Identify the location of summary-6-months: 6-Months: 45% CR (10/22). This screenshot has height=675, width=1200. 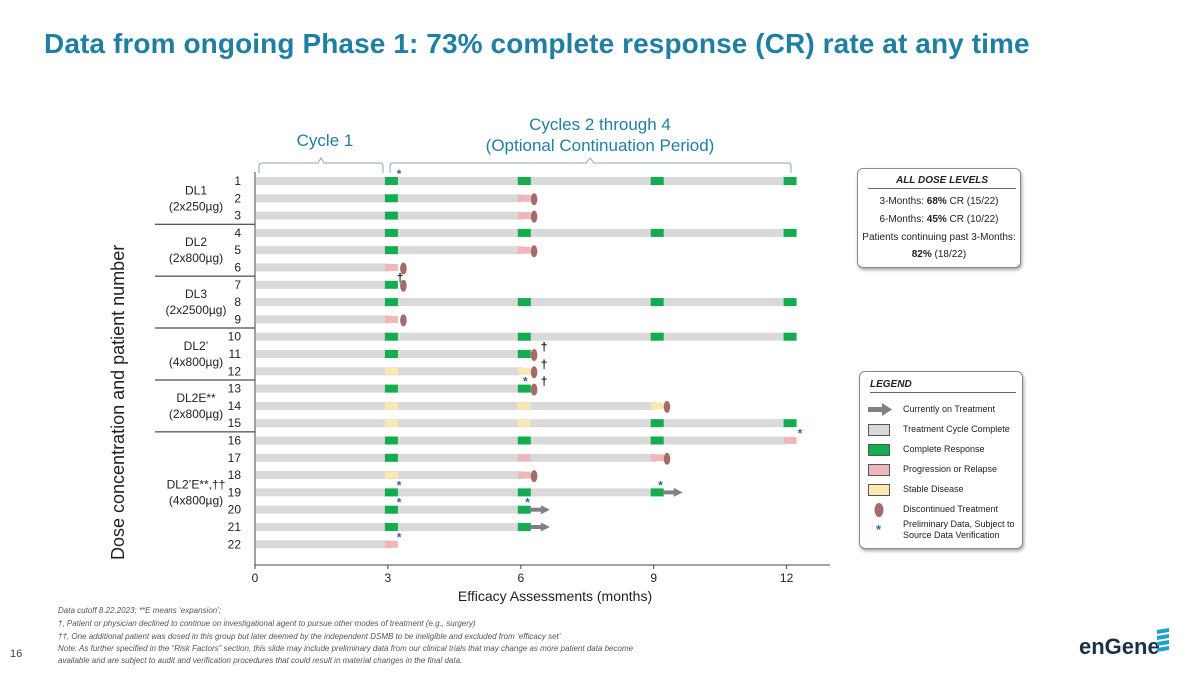
(939, 219).